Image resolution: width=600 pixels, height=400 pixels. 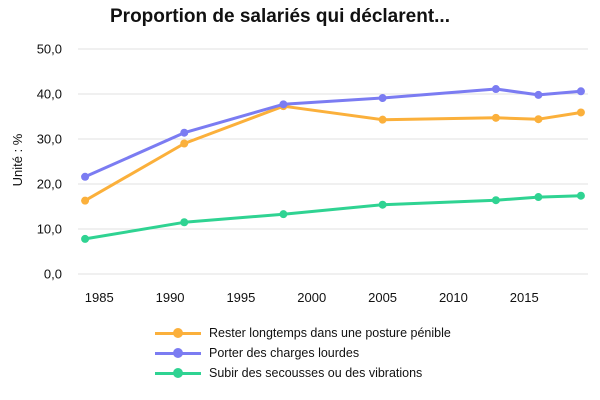 I want to click on y-tick-label: 40,0, so click(x=49, y=94).